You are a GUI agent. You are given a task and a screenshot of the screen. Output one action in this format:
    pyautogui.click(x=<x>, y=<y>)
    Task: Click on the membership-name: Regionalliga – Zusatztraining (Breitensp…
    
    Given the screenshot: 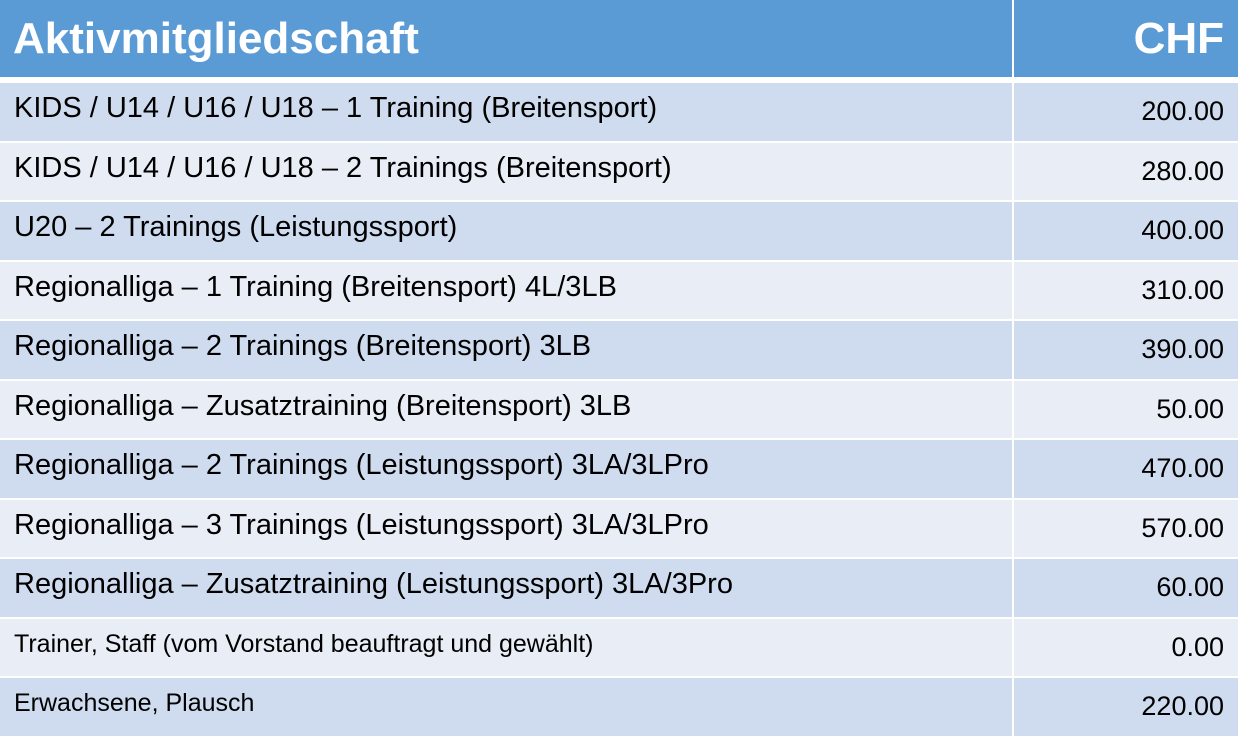 What is the action you would take?
    pyautogui.click(x=507, y=408)
    